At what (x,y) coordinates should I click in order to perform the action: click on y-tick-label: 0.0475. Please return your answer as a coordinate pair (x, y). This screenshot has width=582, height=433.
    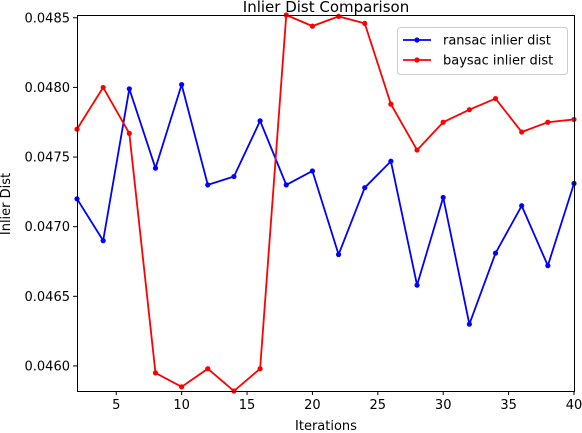
    Looking at the image, I should click on (48, 158).